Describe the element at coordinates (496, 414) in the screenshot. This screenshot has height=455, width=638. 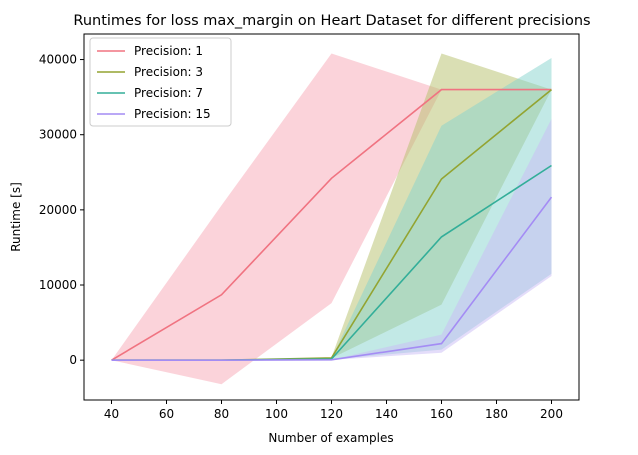
I see `x-tick-label: 180` at that location.